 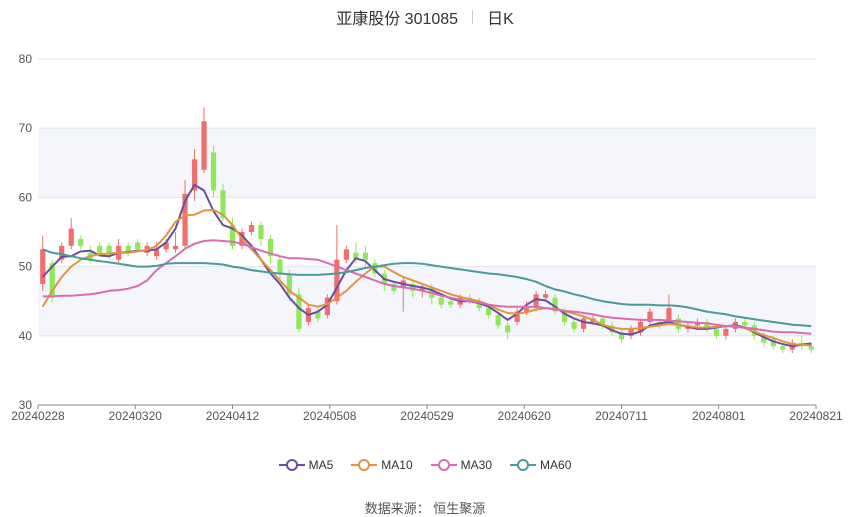 What do you see at coordinates (306, 465) in the screenshot?
I see `legend-item-ma5: MA5` at bounding box center [306, 465].